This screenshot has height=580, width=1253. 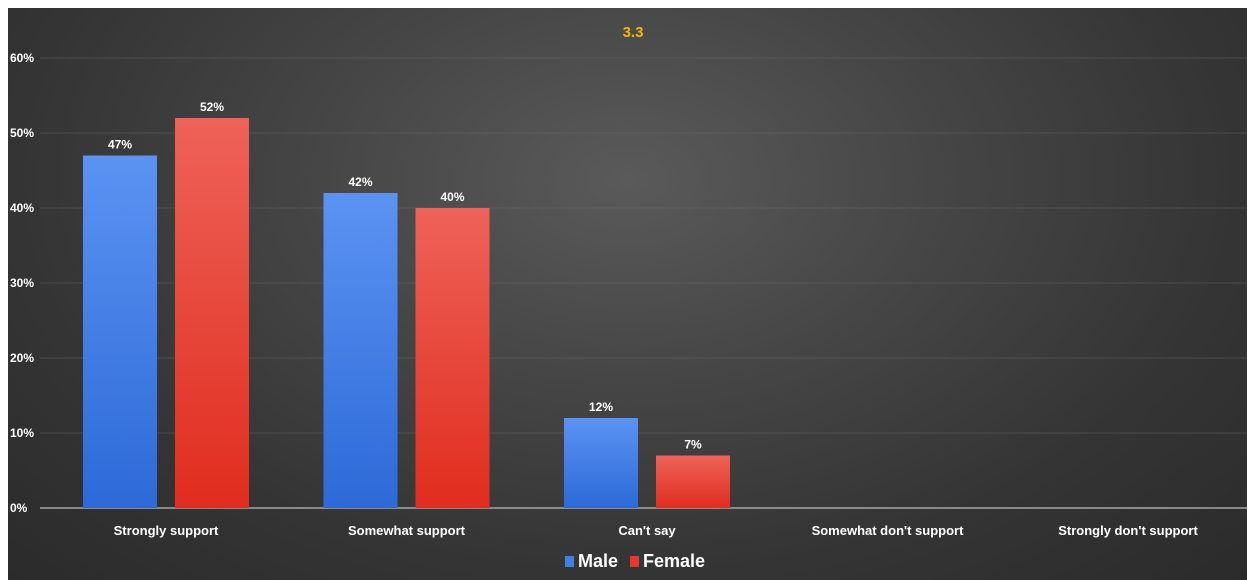 I want to click on x-category-label: Somewhat don't support, so click(x=888, y=530).